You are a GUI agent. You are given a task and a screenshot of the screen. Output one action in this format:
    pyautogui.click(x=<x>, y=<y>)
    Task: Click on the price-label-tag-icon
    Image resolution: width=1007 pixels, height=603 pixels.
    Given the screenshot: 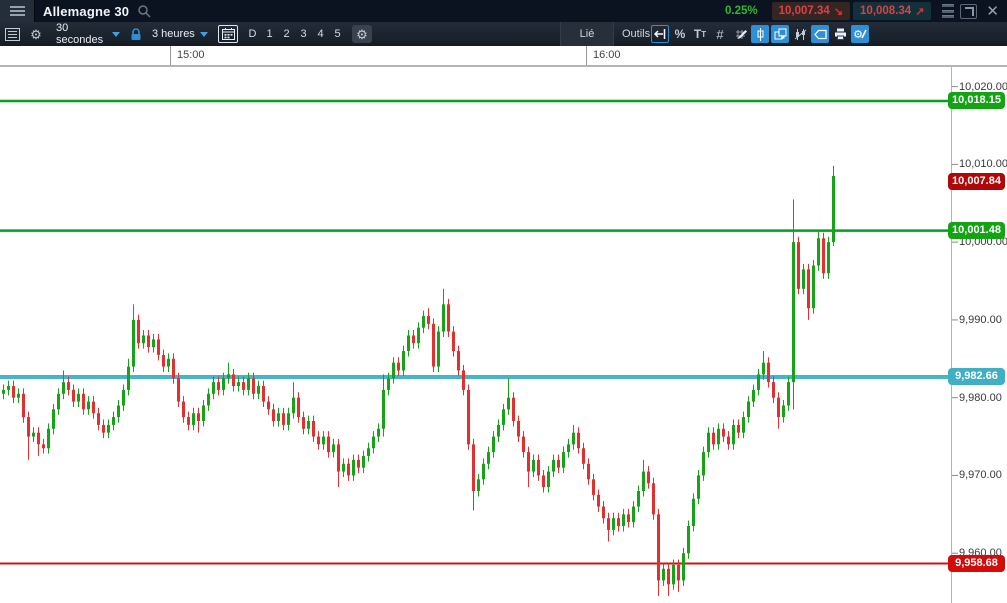 What is the action you would take?
    pyautogui.click(x=820, y=34)
    